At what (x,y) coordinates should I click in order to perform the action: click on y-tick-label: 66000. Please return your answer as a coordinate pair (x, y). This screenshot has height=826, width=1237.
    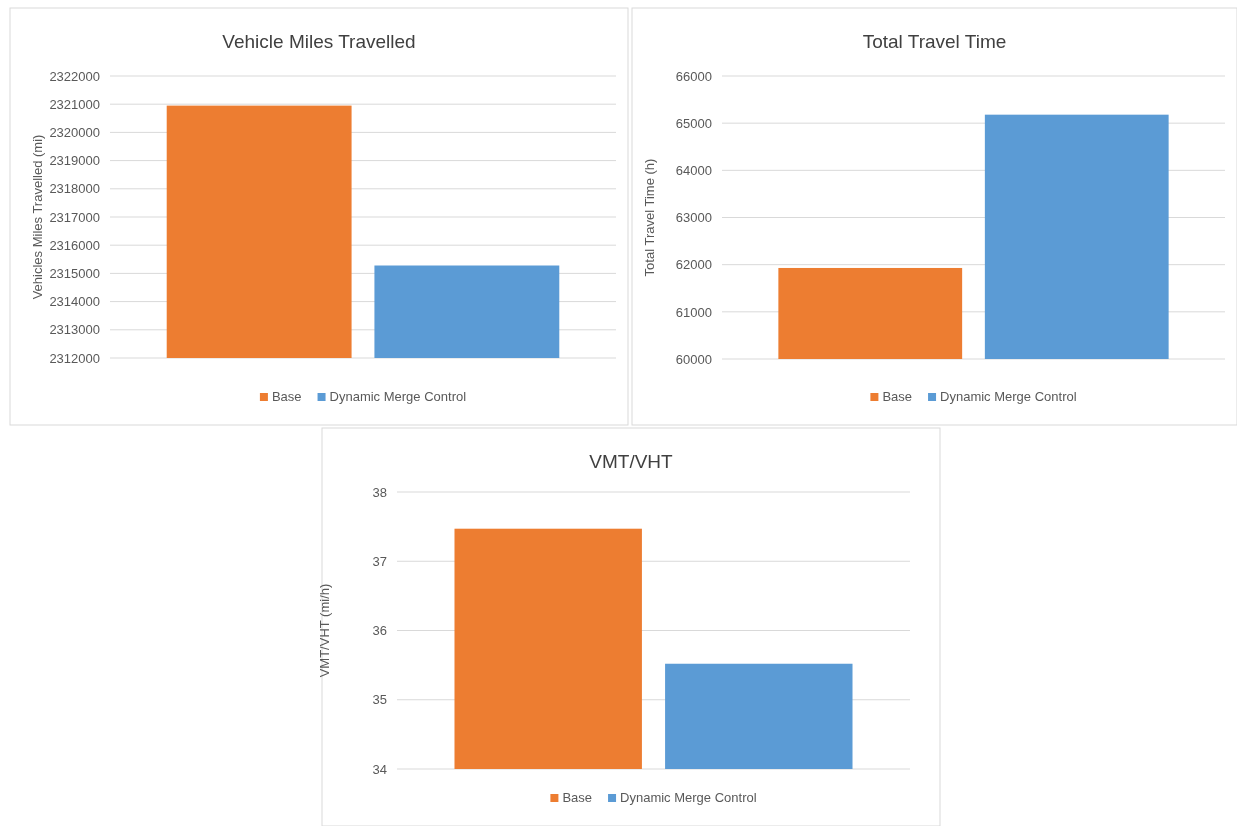
    Looking at the image, I should click on (693, 76).